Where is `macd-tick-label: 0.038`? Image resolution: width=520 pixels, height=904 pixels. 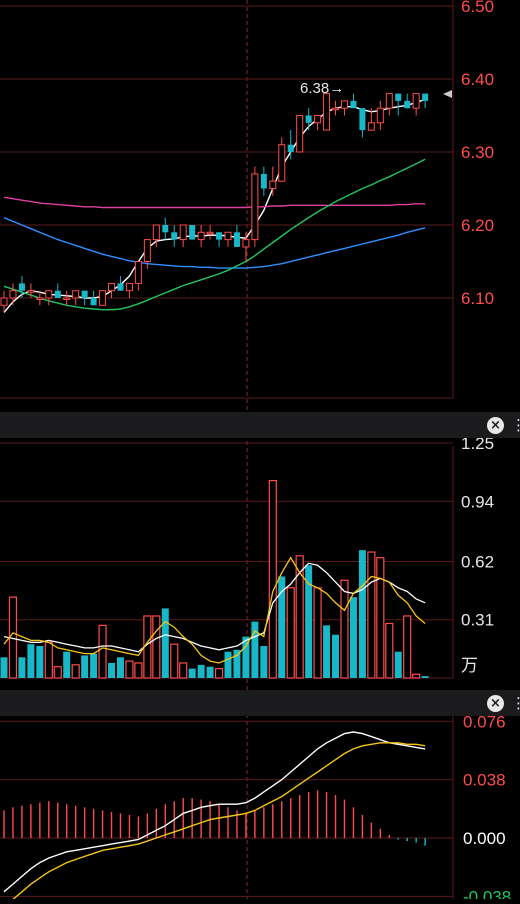
macd-tick-label: 0.038 is located at coordinates (484, 780).